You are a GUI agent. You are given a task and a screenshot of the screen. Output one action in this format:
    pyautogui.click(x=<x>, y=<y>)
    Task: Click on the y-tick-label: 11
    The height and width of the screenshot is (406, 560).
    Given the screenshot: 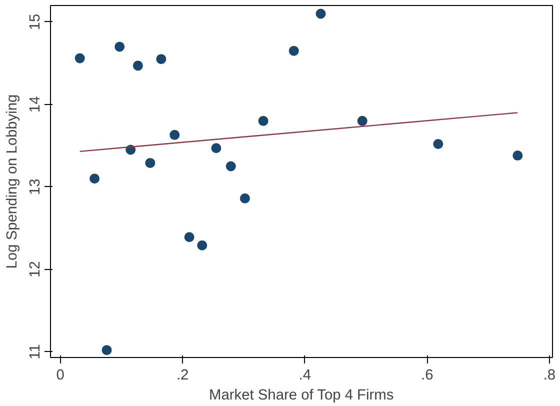 What is the action you would take?
    pyautogui.click(x=36, y=352)
    